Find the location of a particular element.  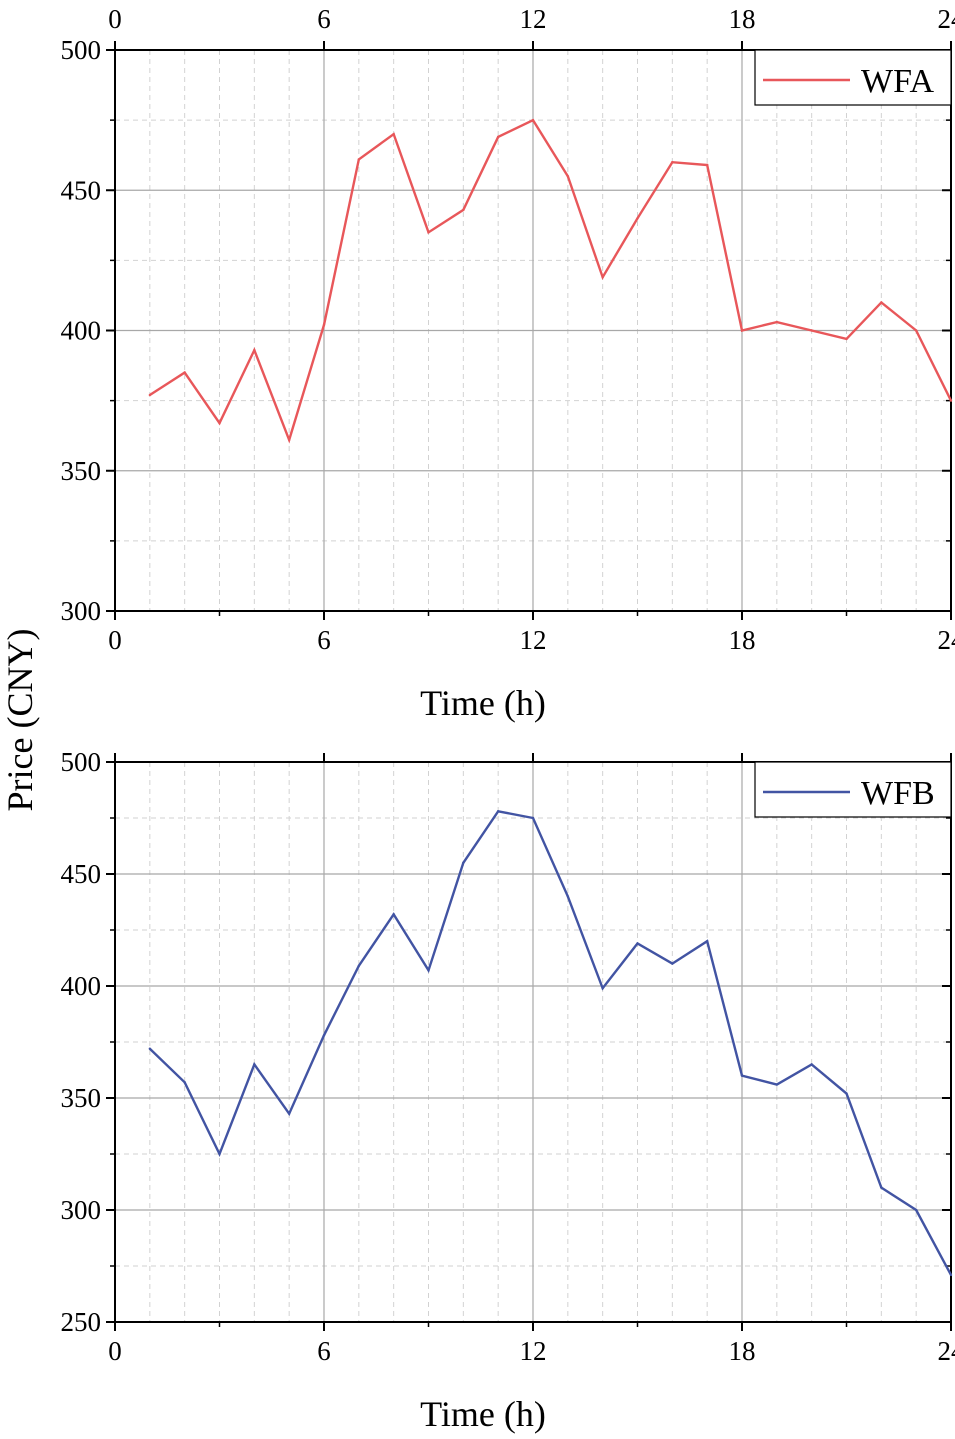

x-tick-label-top: 0 is located at coordinates (115, 19).